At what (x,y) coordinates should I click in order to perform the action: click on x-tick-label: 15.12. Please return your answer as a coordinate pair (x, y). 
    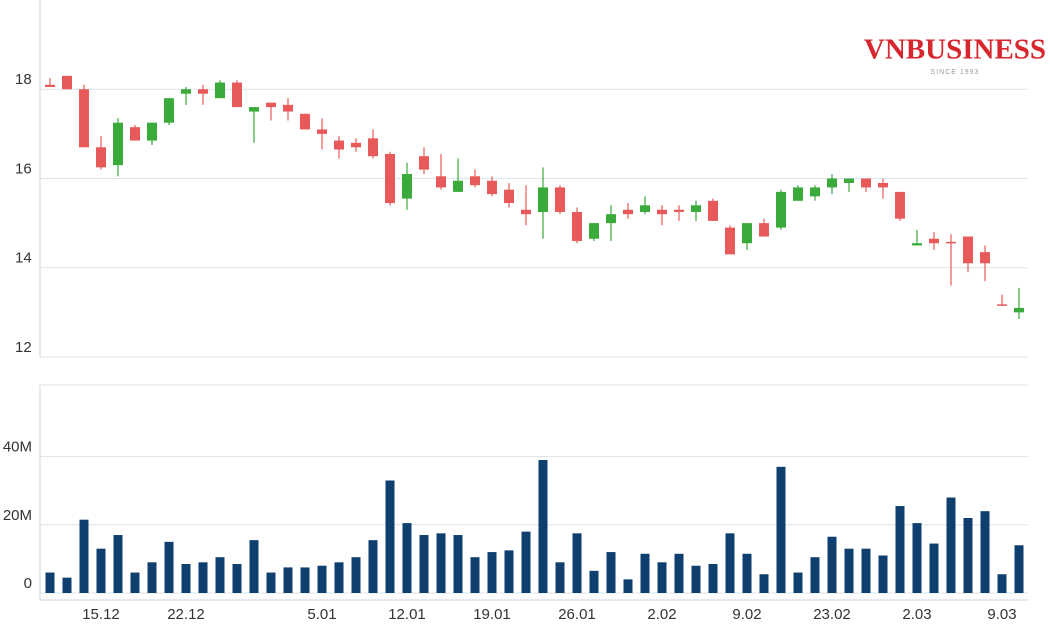
    Looking at the image, I should click on (101, 614).